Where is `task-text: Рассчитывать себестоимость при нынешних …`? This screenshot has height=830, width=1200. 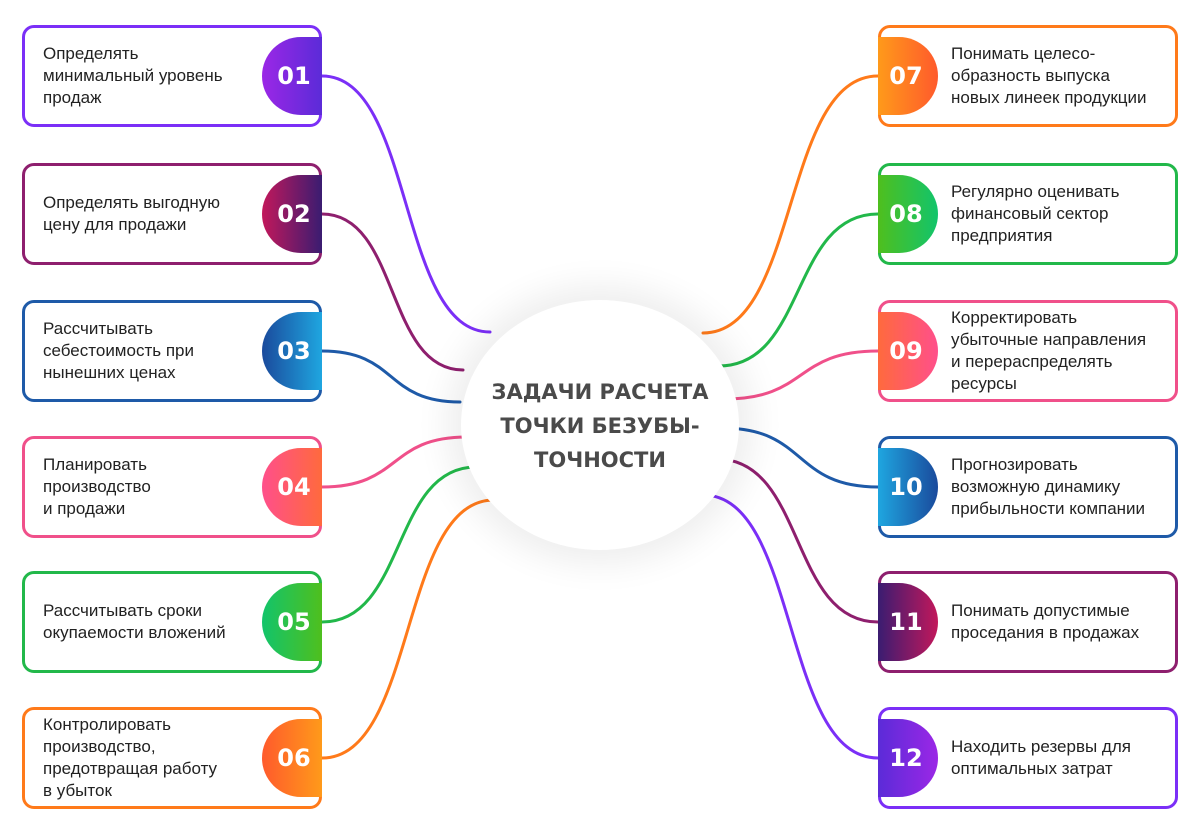
task-text: Рассчитывать себестоимость при нынешних … is located at coordinates (118, 350).